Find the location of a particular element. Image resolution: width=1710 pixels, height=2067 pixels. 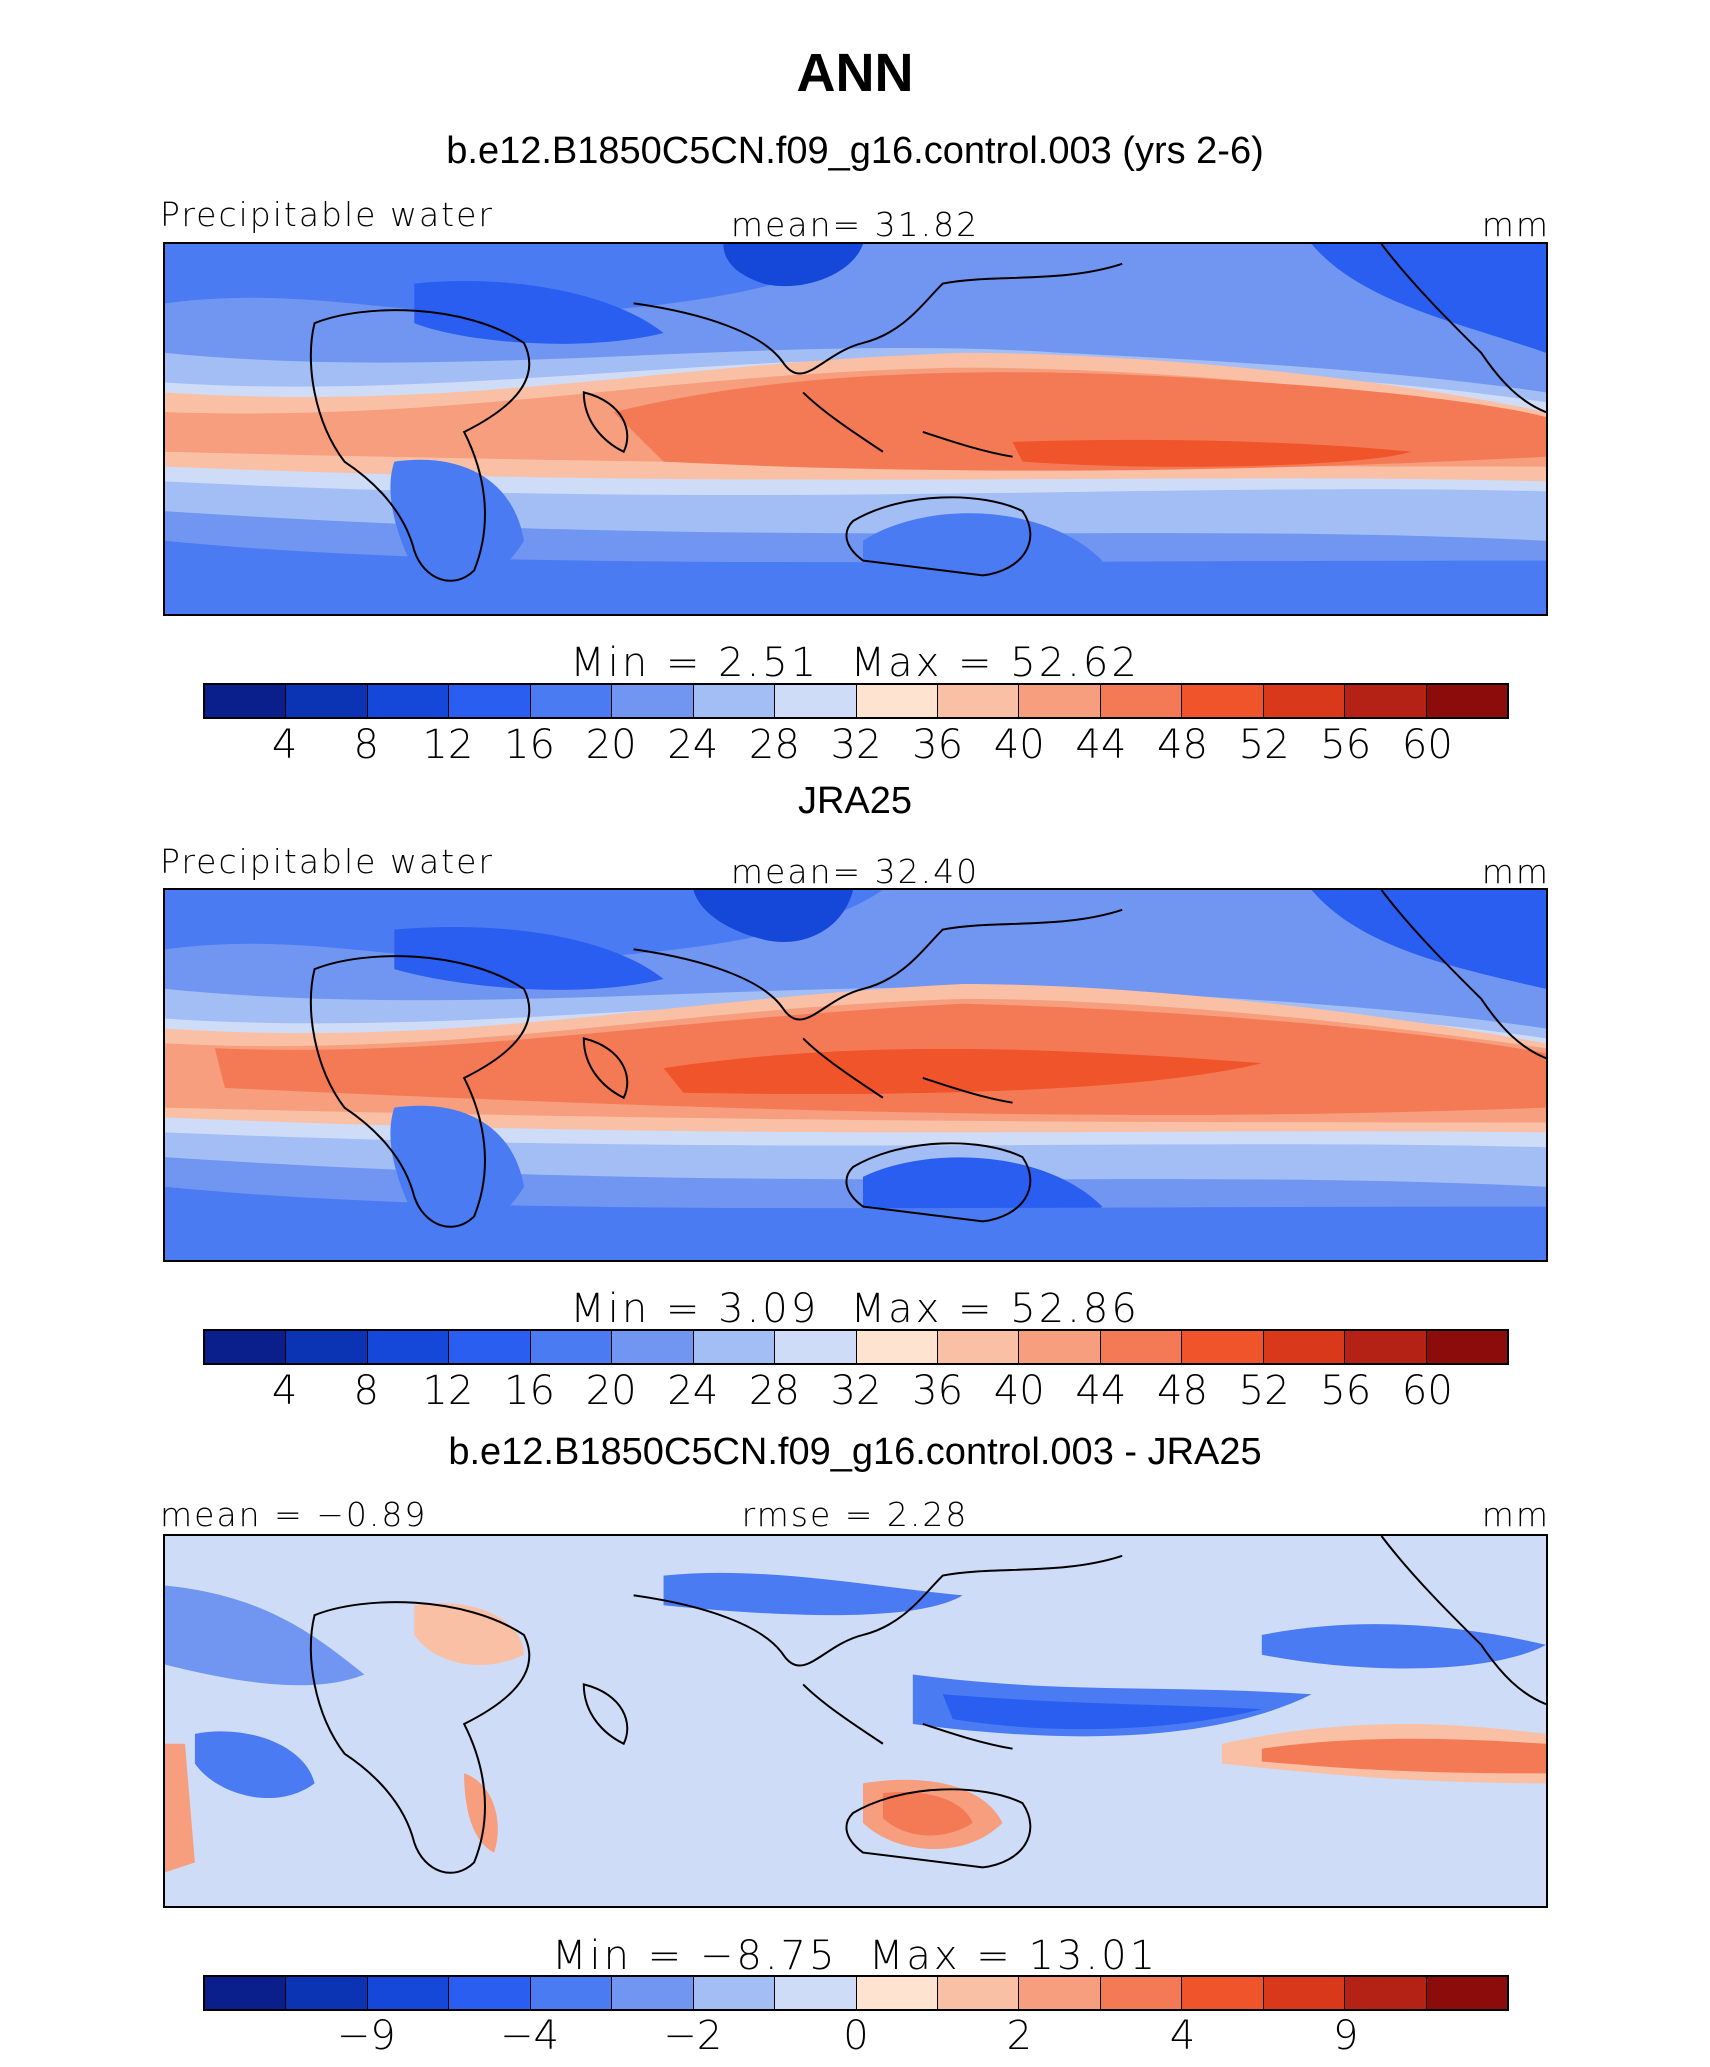

min-max-label: Min = 2.51 Max = 52.62 is located at coordinates (855, 663).